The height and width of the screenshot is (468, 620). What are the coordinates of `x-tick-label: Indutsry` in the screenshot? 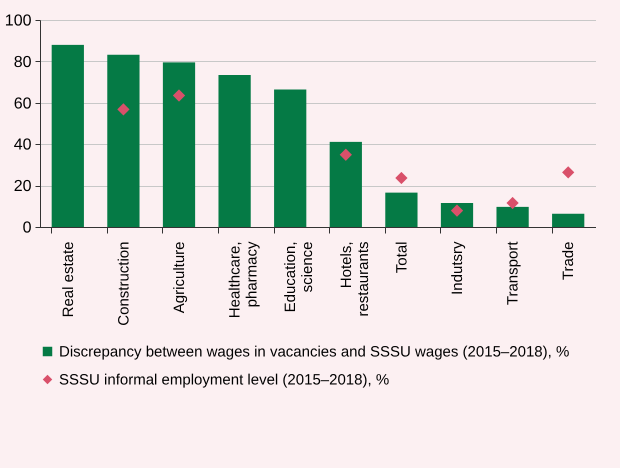 It's located at (457, 268).